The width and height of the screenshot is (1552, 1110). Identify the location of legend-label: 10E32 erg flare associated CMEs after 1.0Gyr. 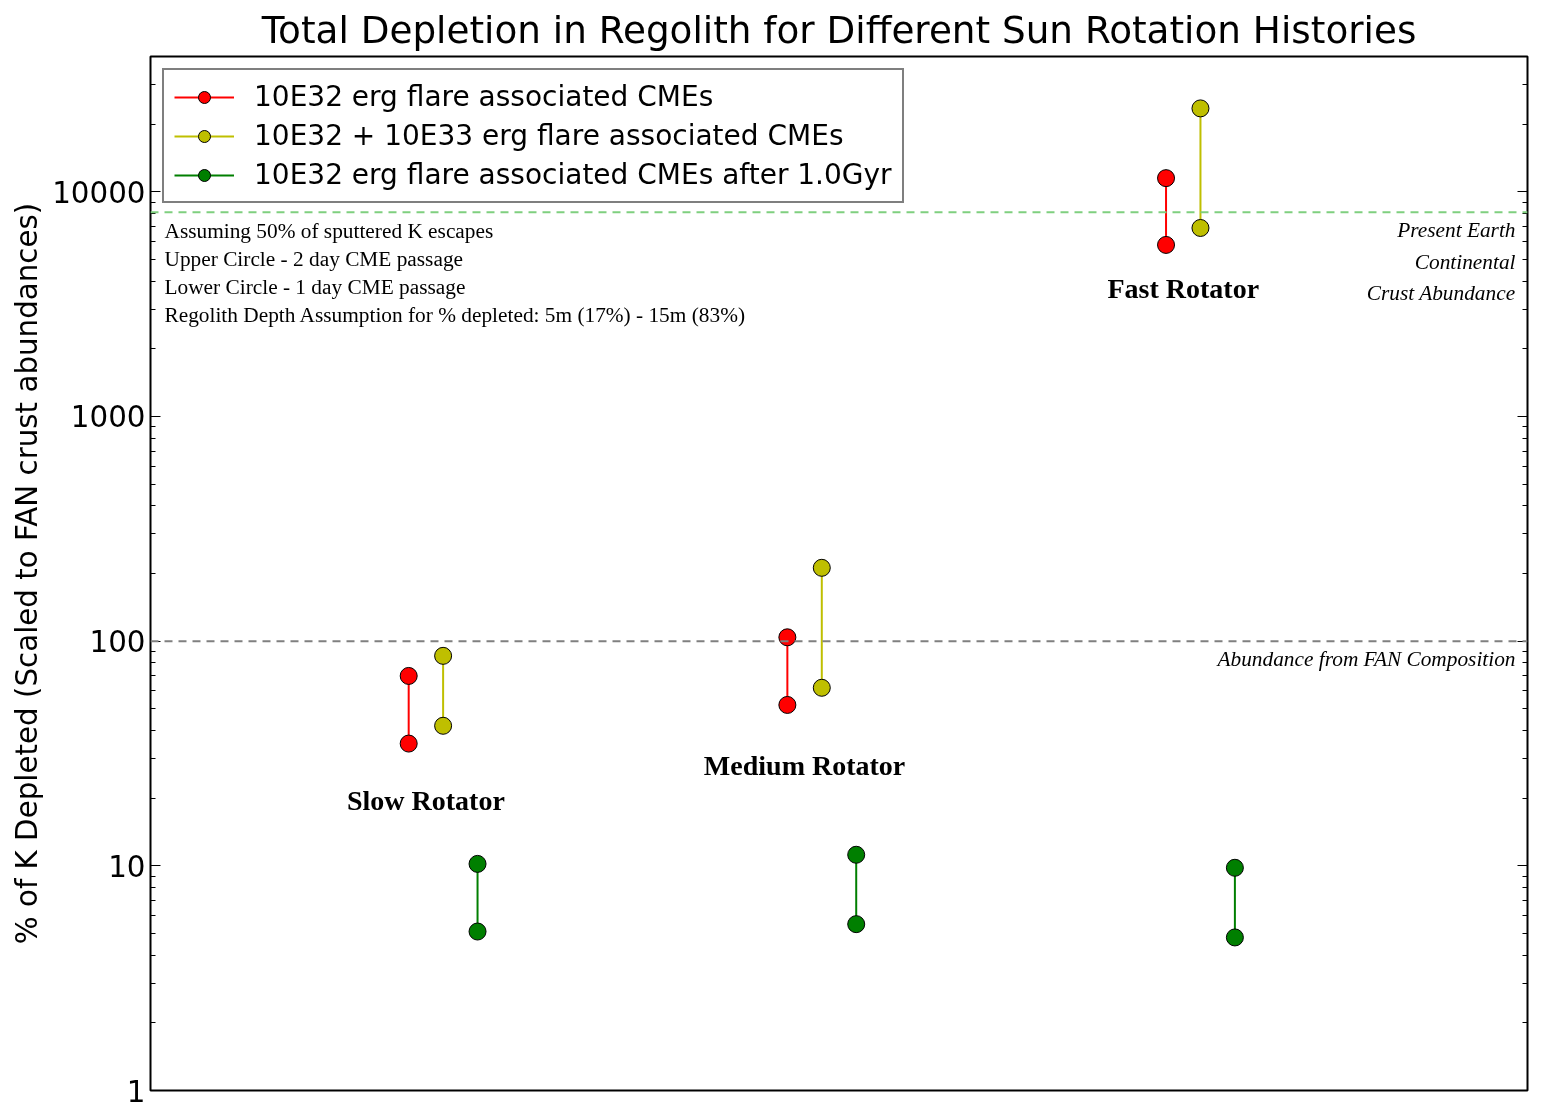
(573, 174).